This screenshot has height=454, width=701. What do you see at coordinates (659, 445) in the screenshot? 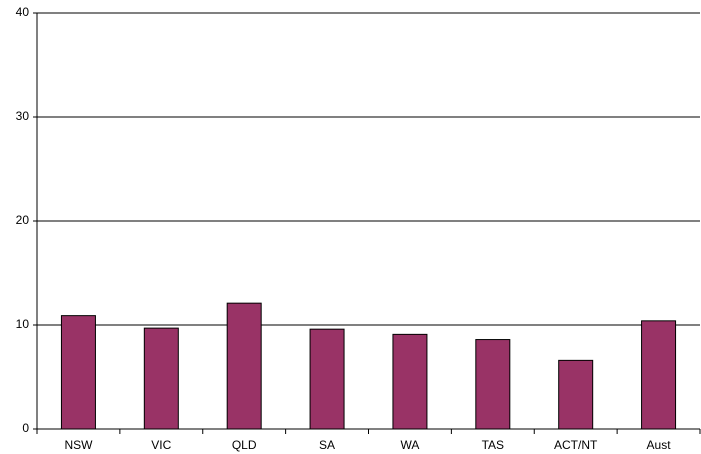
I see `x-tick-label: Aust` at bounding box center [659, 445].